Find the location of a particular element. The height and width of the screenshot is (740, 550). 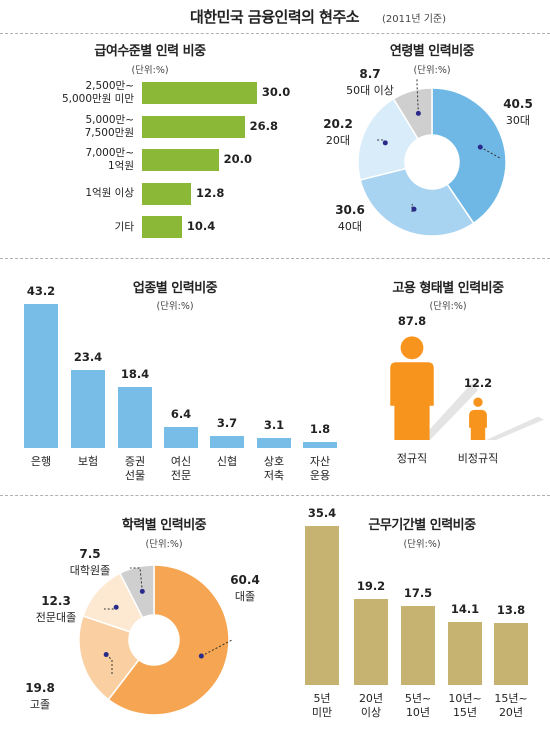

age-leader-line is located at coordinates (417, 96).